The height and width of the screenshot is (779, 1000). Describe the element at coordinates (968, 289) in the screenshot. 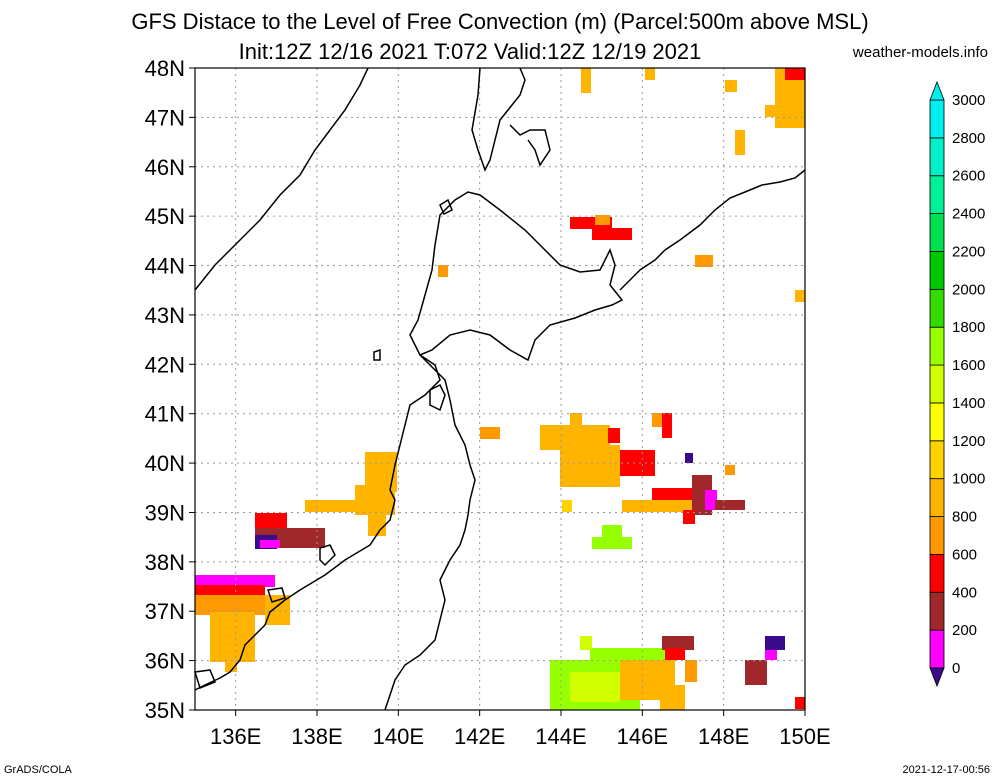

I see `colorbar-label: 2000` at that location.